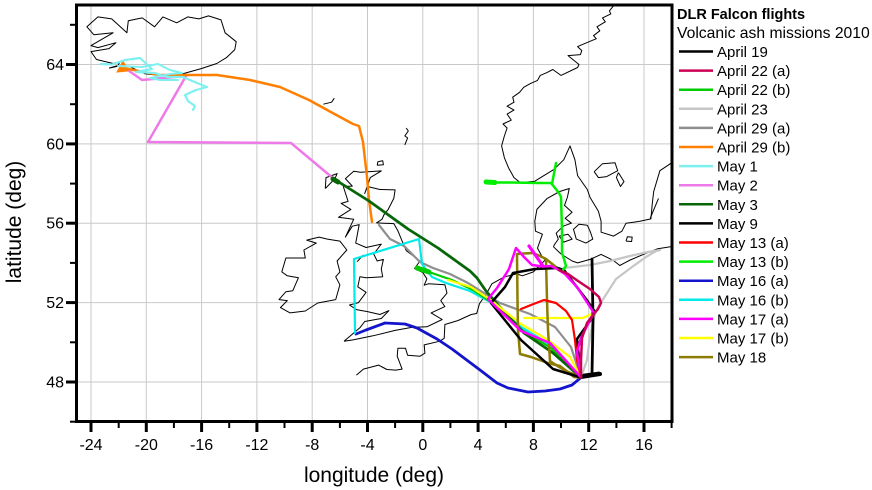 The height and width of the screenshot is (490, 872). Describe the element at coordinates (374, 475) in the screenshot. I see `svg-text: longitude (deg)` at that location.